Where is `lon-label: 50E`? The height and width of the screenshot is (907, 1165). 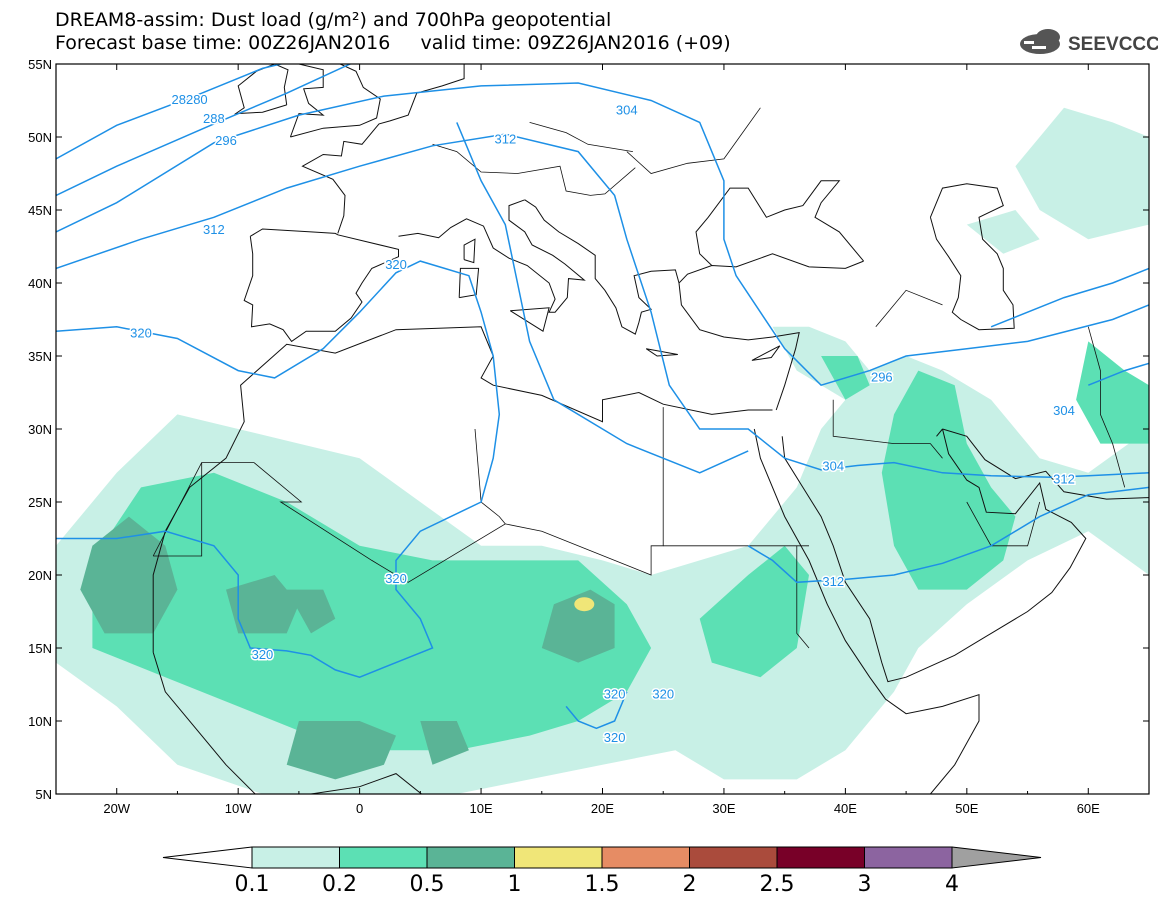 lon-label: 50E is located at coordinates (966, 808).